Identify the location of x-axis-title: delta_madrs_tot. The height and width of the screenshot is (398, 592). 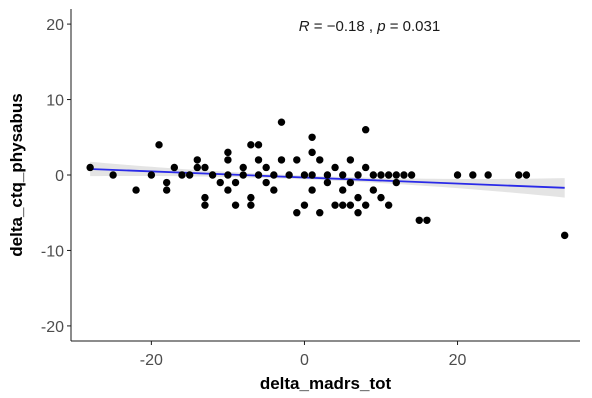
(326, 383).